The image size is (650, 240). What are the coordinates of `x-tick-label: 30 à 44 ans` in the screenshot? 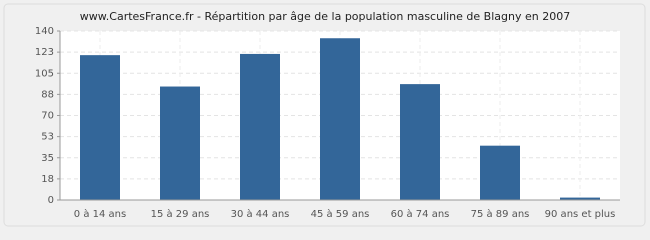 It's located at (260, 214).